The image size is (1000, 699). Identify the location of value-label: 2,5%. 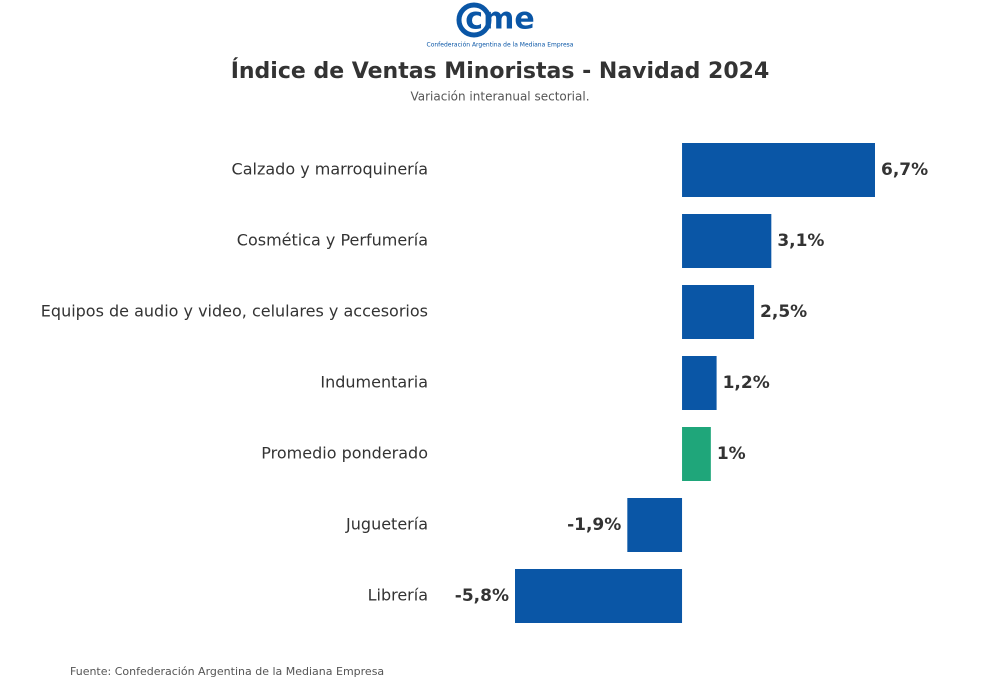
(783, 312).